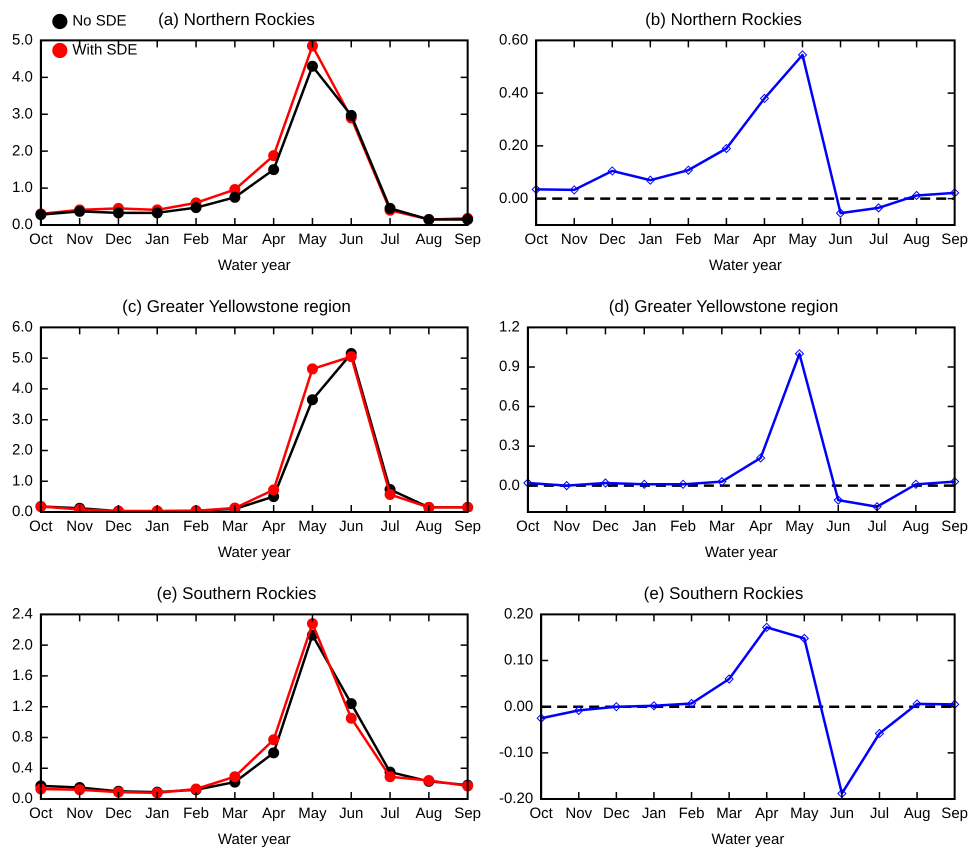  What do you see at coordinates (236, 19) in the screenshot?
I see `chart-title: (a) Northern Rockies` at bounding box center [236, 19].